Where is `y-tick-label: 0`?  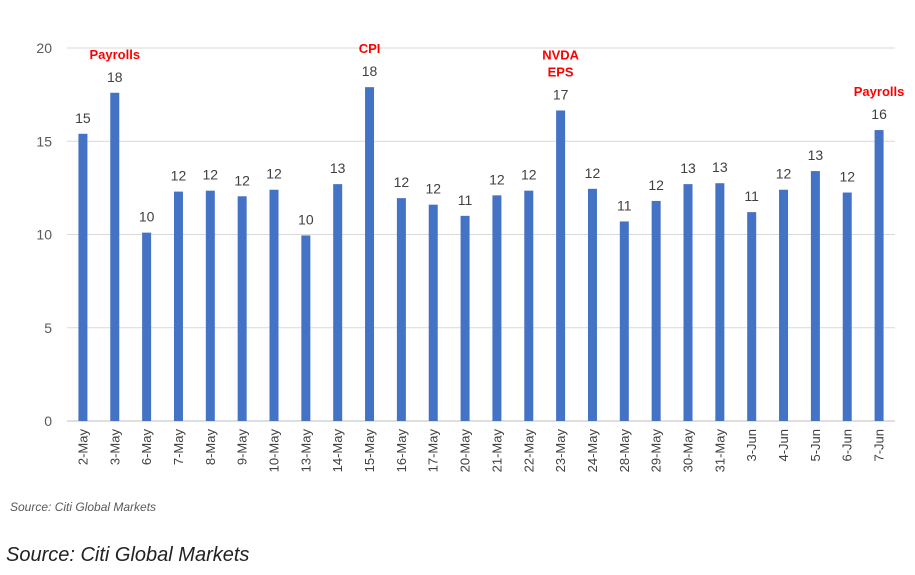
y-tick-label: 0 is located at coordinates (48, 421).